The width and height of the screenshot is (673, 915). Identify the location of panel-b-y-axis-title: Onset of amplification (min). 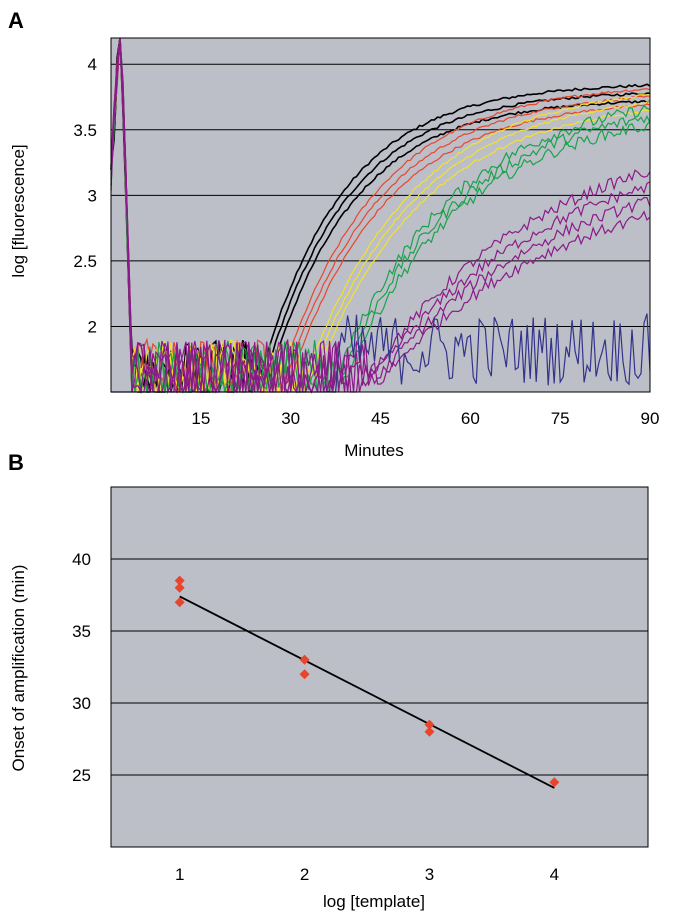
(18, 668).